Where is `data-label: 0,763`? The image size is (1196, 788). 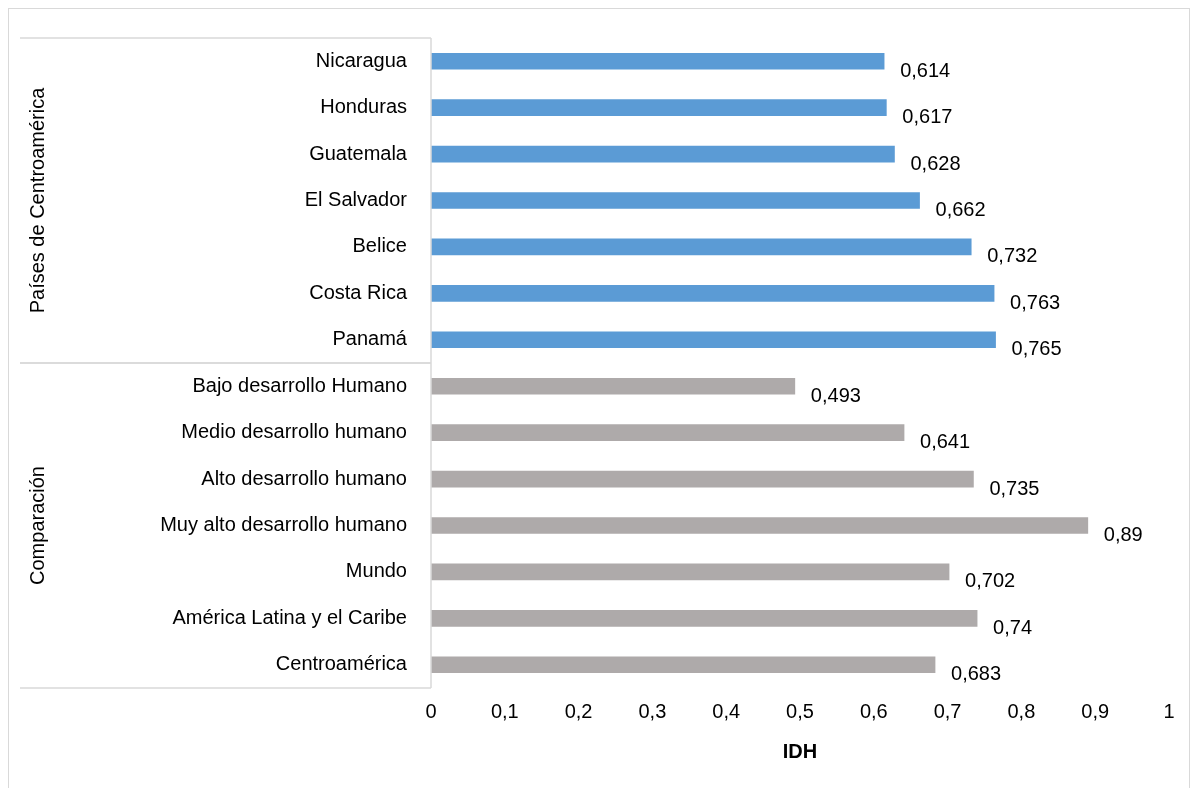
data-label: 0,763 is located at coordinates (1035, 301).